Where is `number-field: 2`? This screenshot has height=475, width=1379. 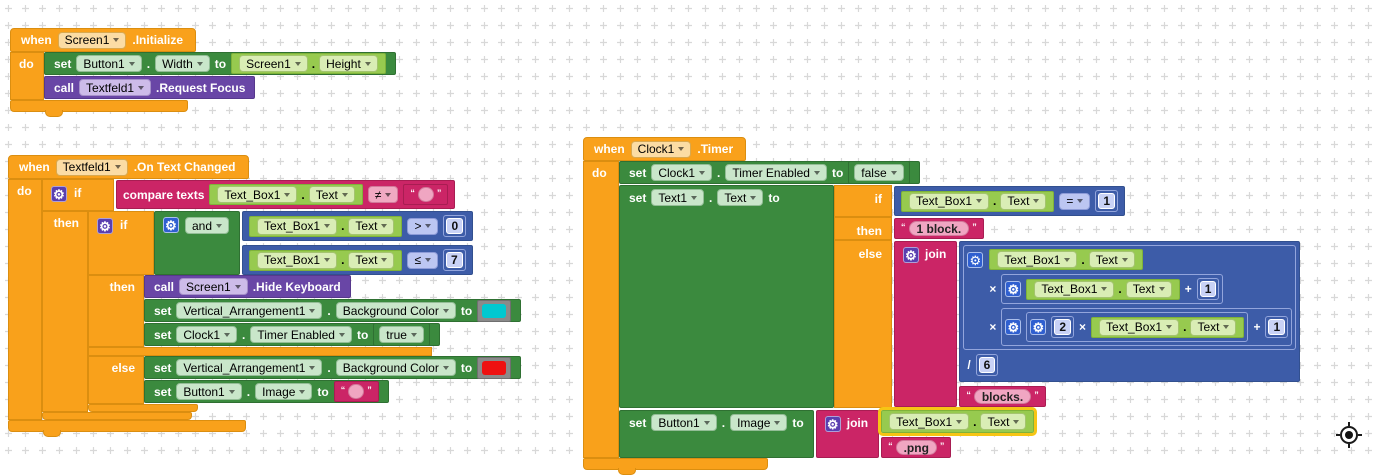 number-field: 2 is located at coordinates (1063, 327).